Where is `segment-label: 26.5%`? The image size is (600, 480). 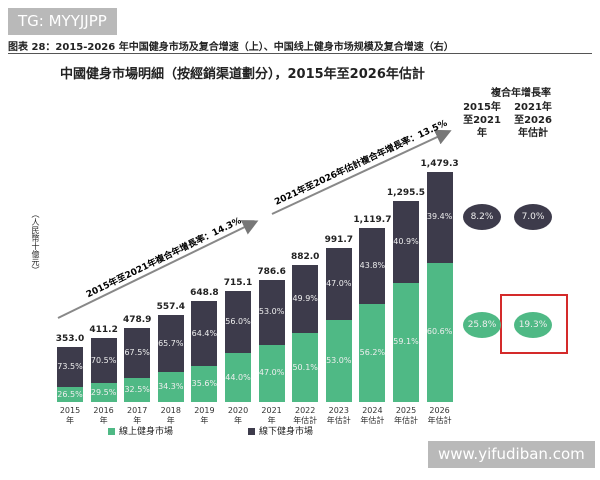 segment-label: 26.5% is located at coordinates (70, 394).